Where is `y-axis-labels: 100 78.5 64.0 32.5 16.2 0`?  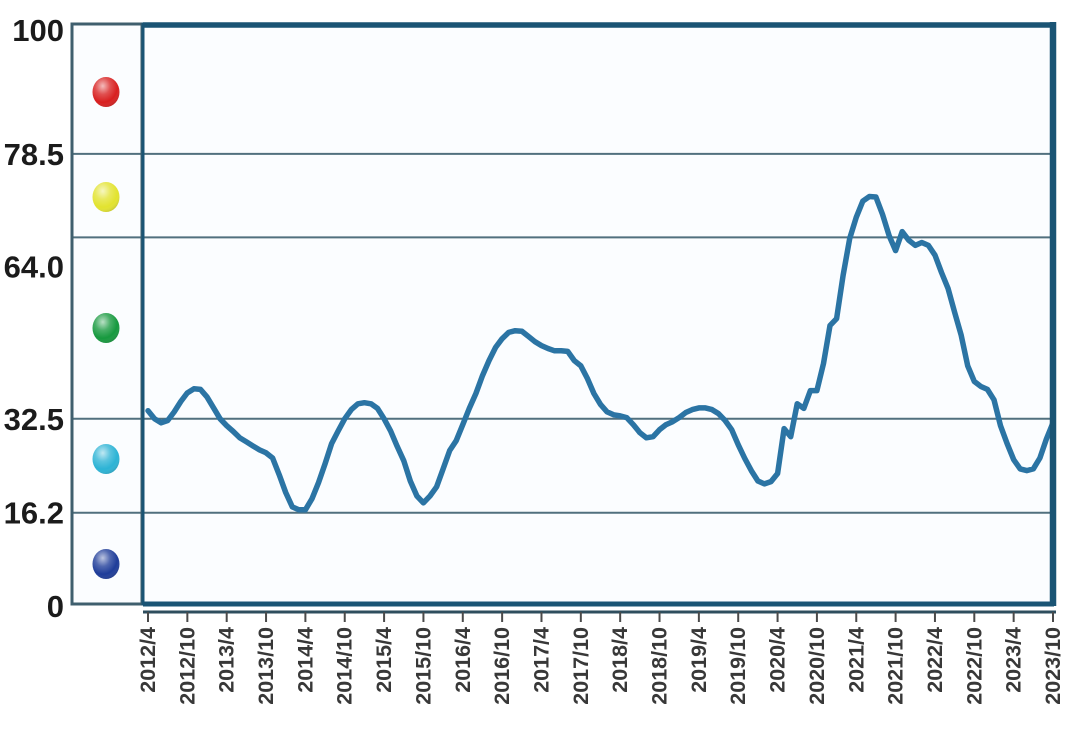
y-axis-labels: 100 78.5 64.0 32.5 16.2 0 is located at coordinates (34, 318).